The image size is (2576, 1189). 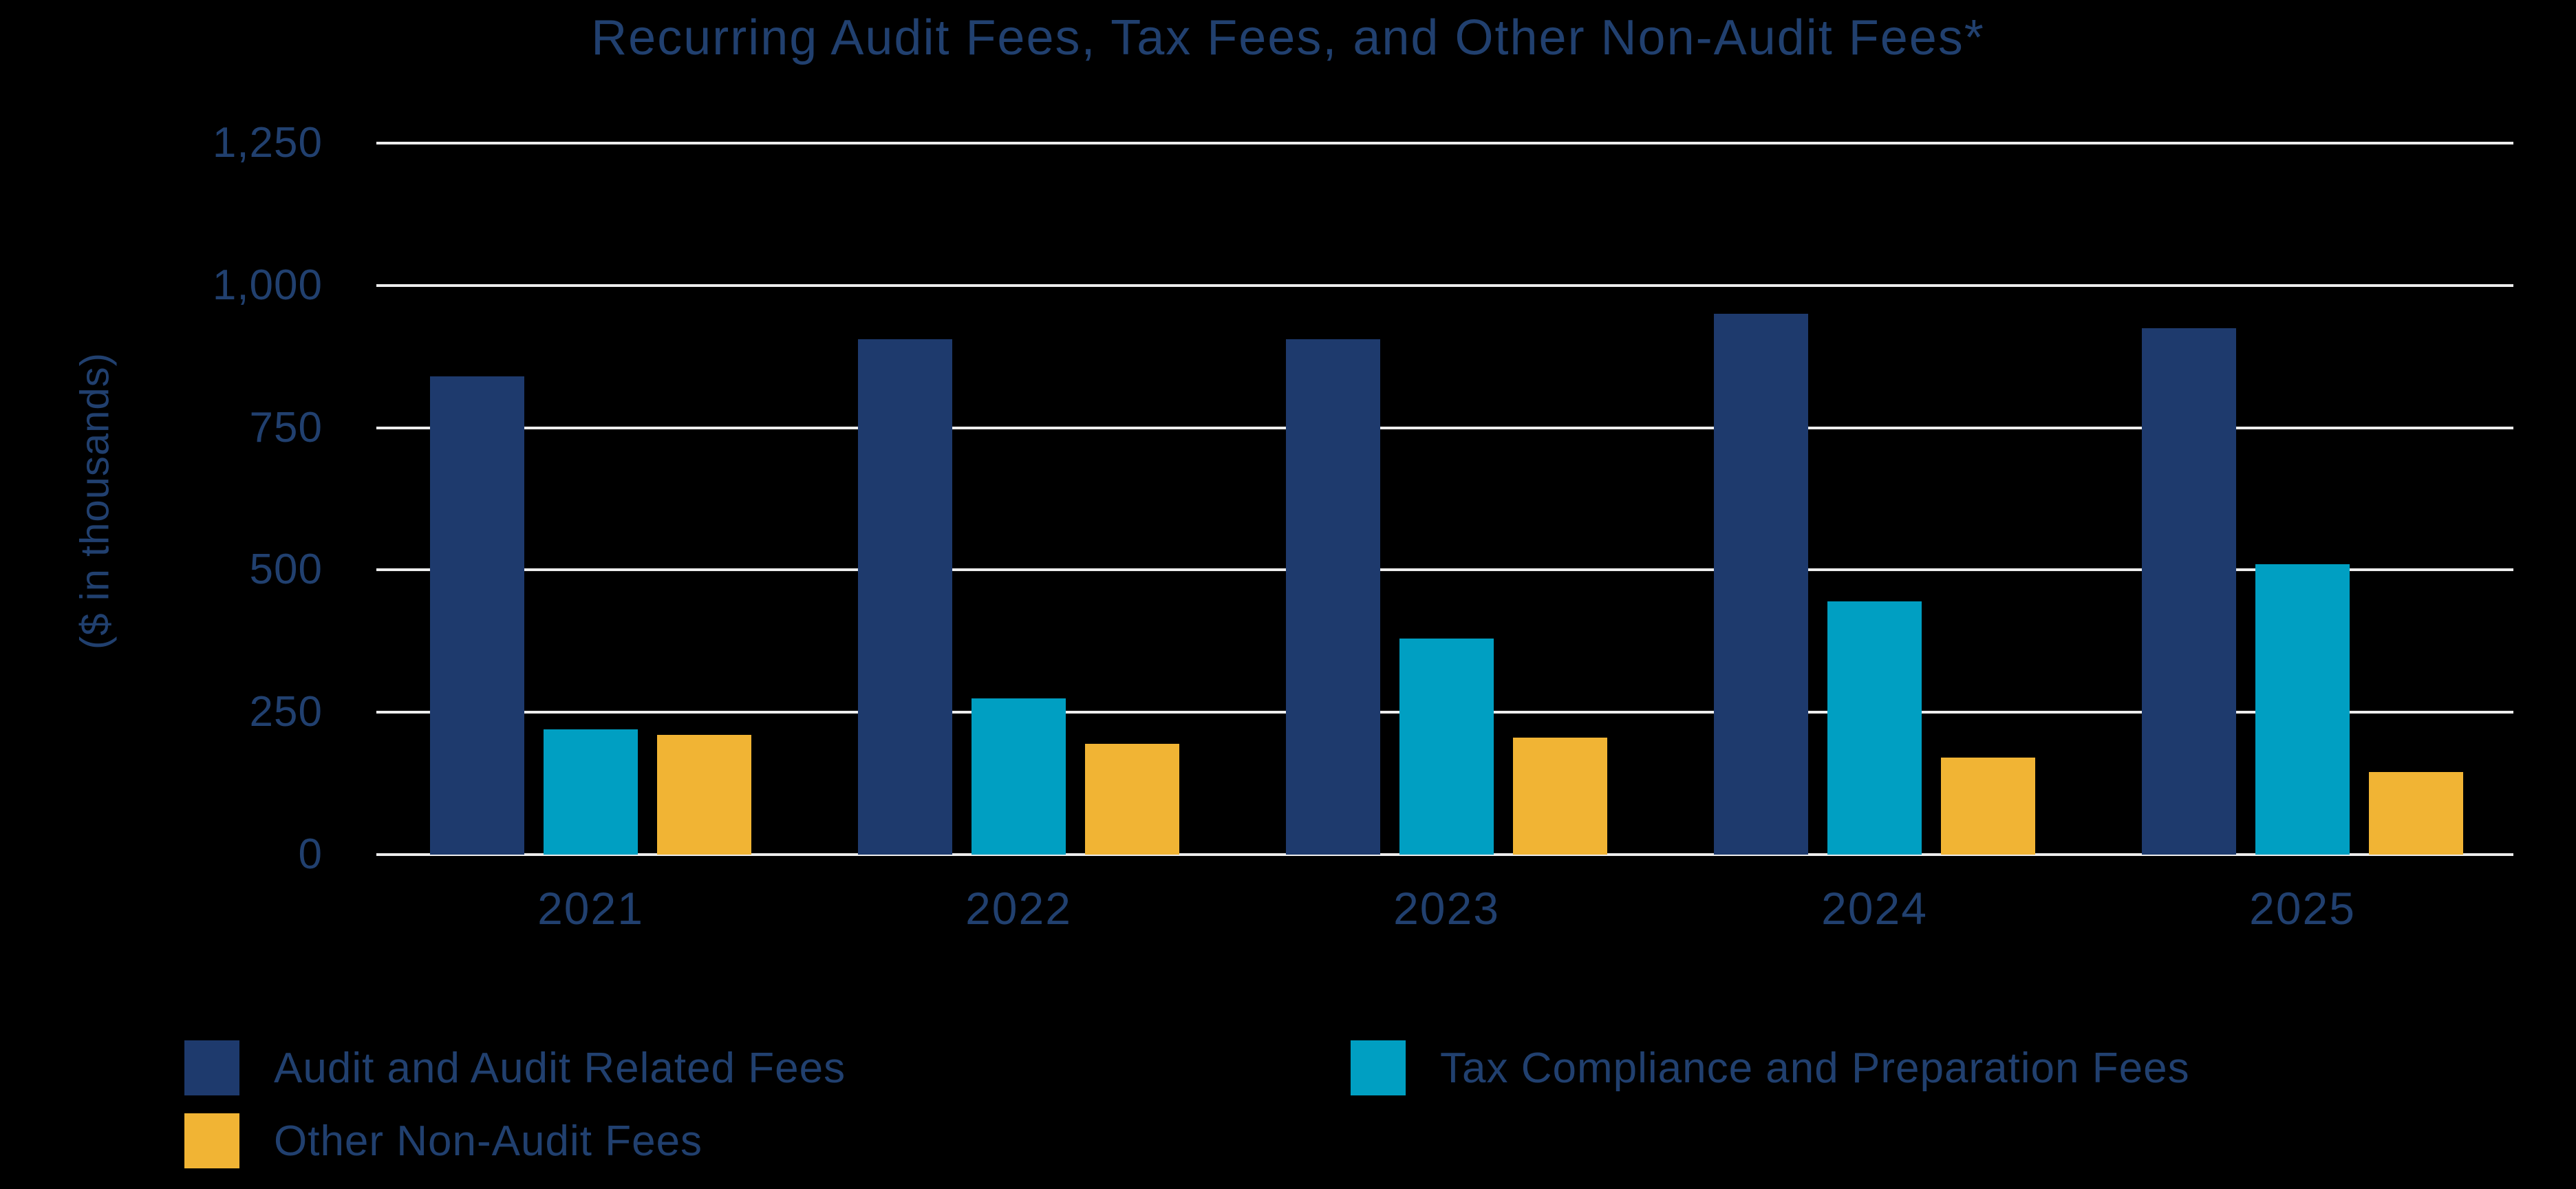 I want to click on x-tick-label-2022: 2022, so click(x=1018, y=908).